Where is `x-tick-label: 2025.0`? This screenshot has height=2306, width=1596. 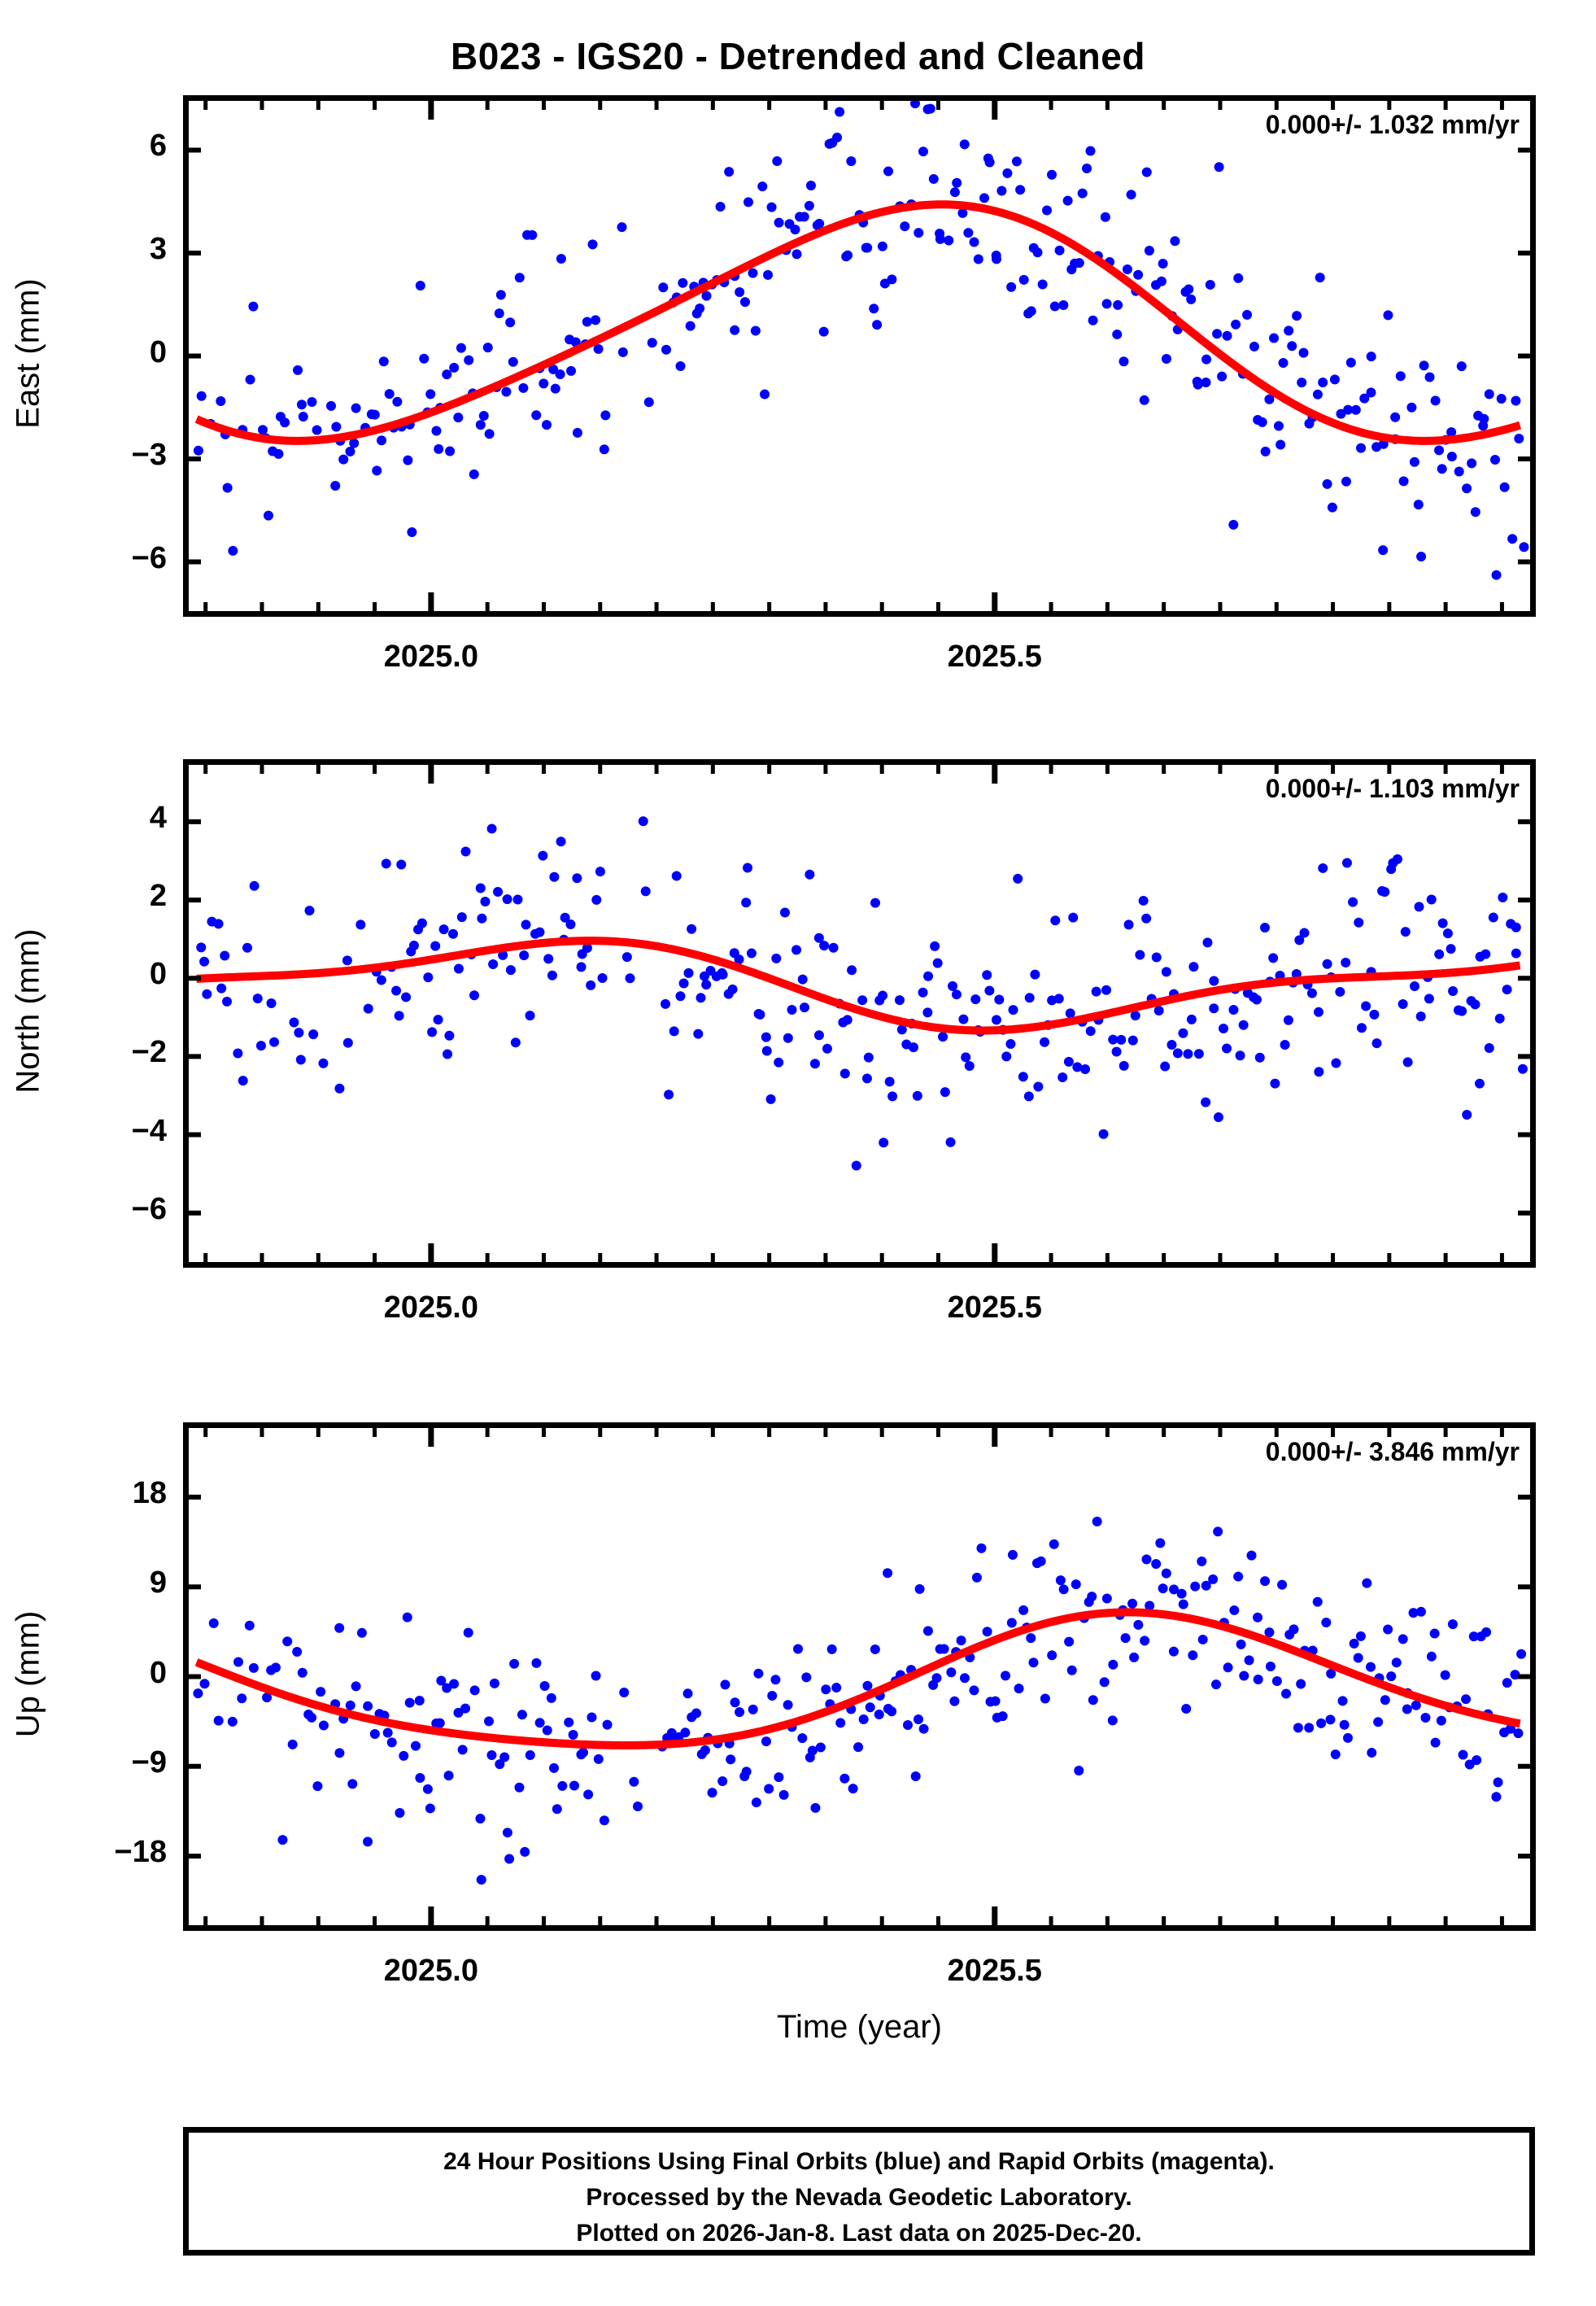 x-tick-label: 2025.0 is located at coordinates (430, 1308).